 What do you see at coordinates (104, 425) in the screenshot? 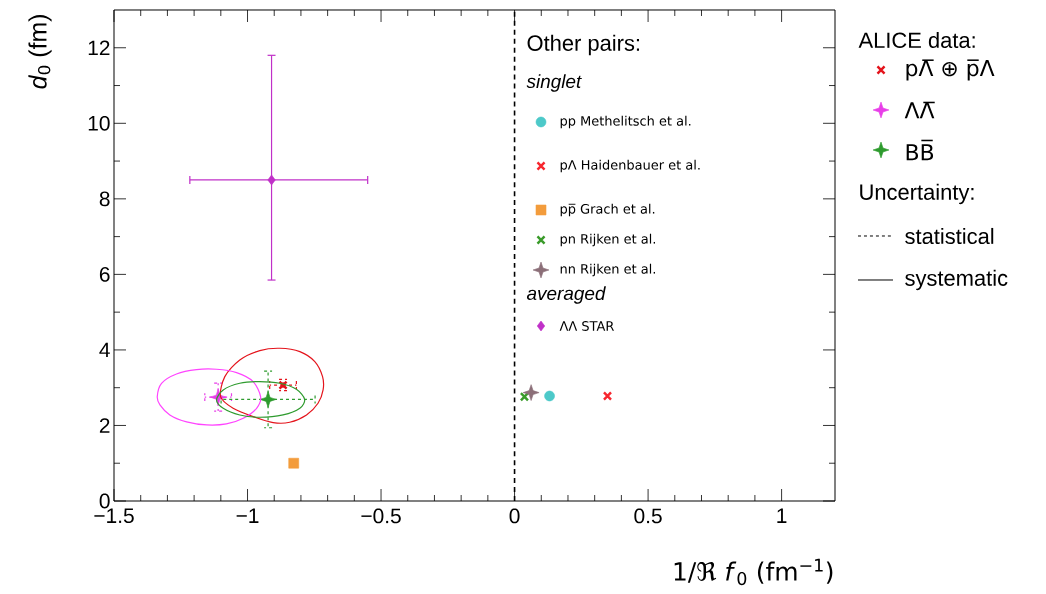
I see `y-tick-label: 2` at bounding box center [104, 425].